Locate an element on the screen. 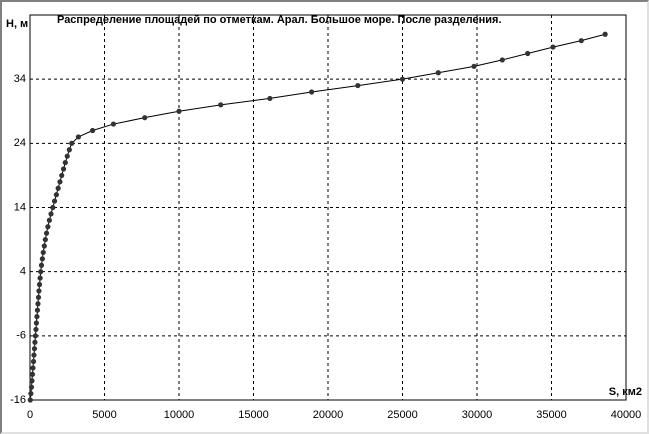 Image resolution: width=649 pixels, height=434 pixels. y-tick-label: 24 is located at coordinates (20, 143).